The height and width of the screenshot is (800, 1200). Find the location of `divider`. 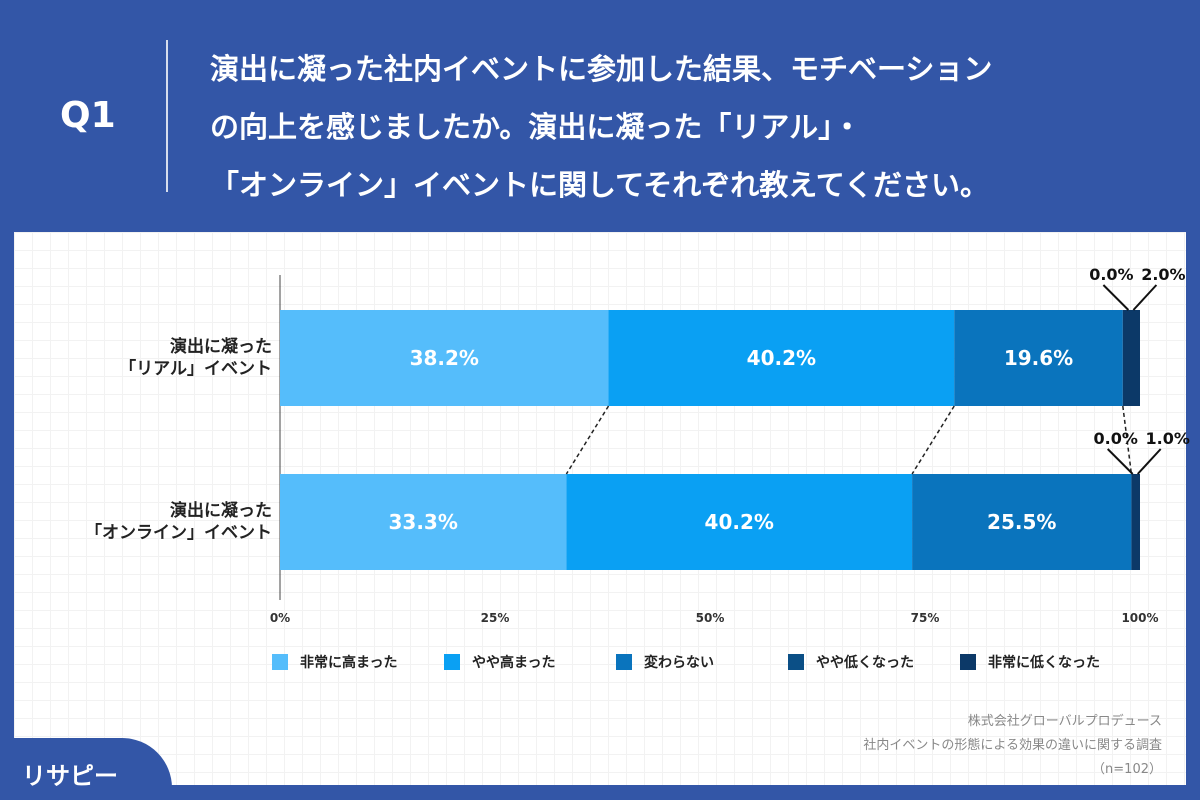

divider is located at coordinates (167, 116).